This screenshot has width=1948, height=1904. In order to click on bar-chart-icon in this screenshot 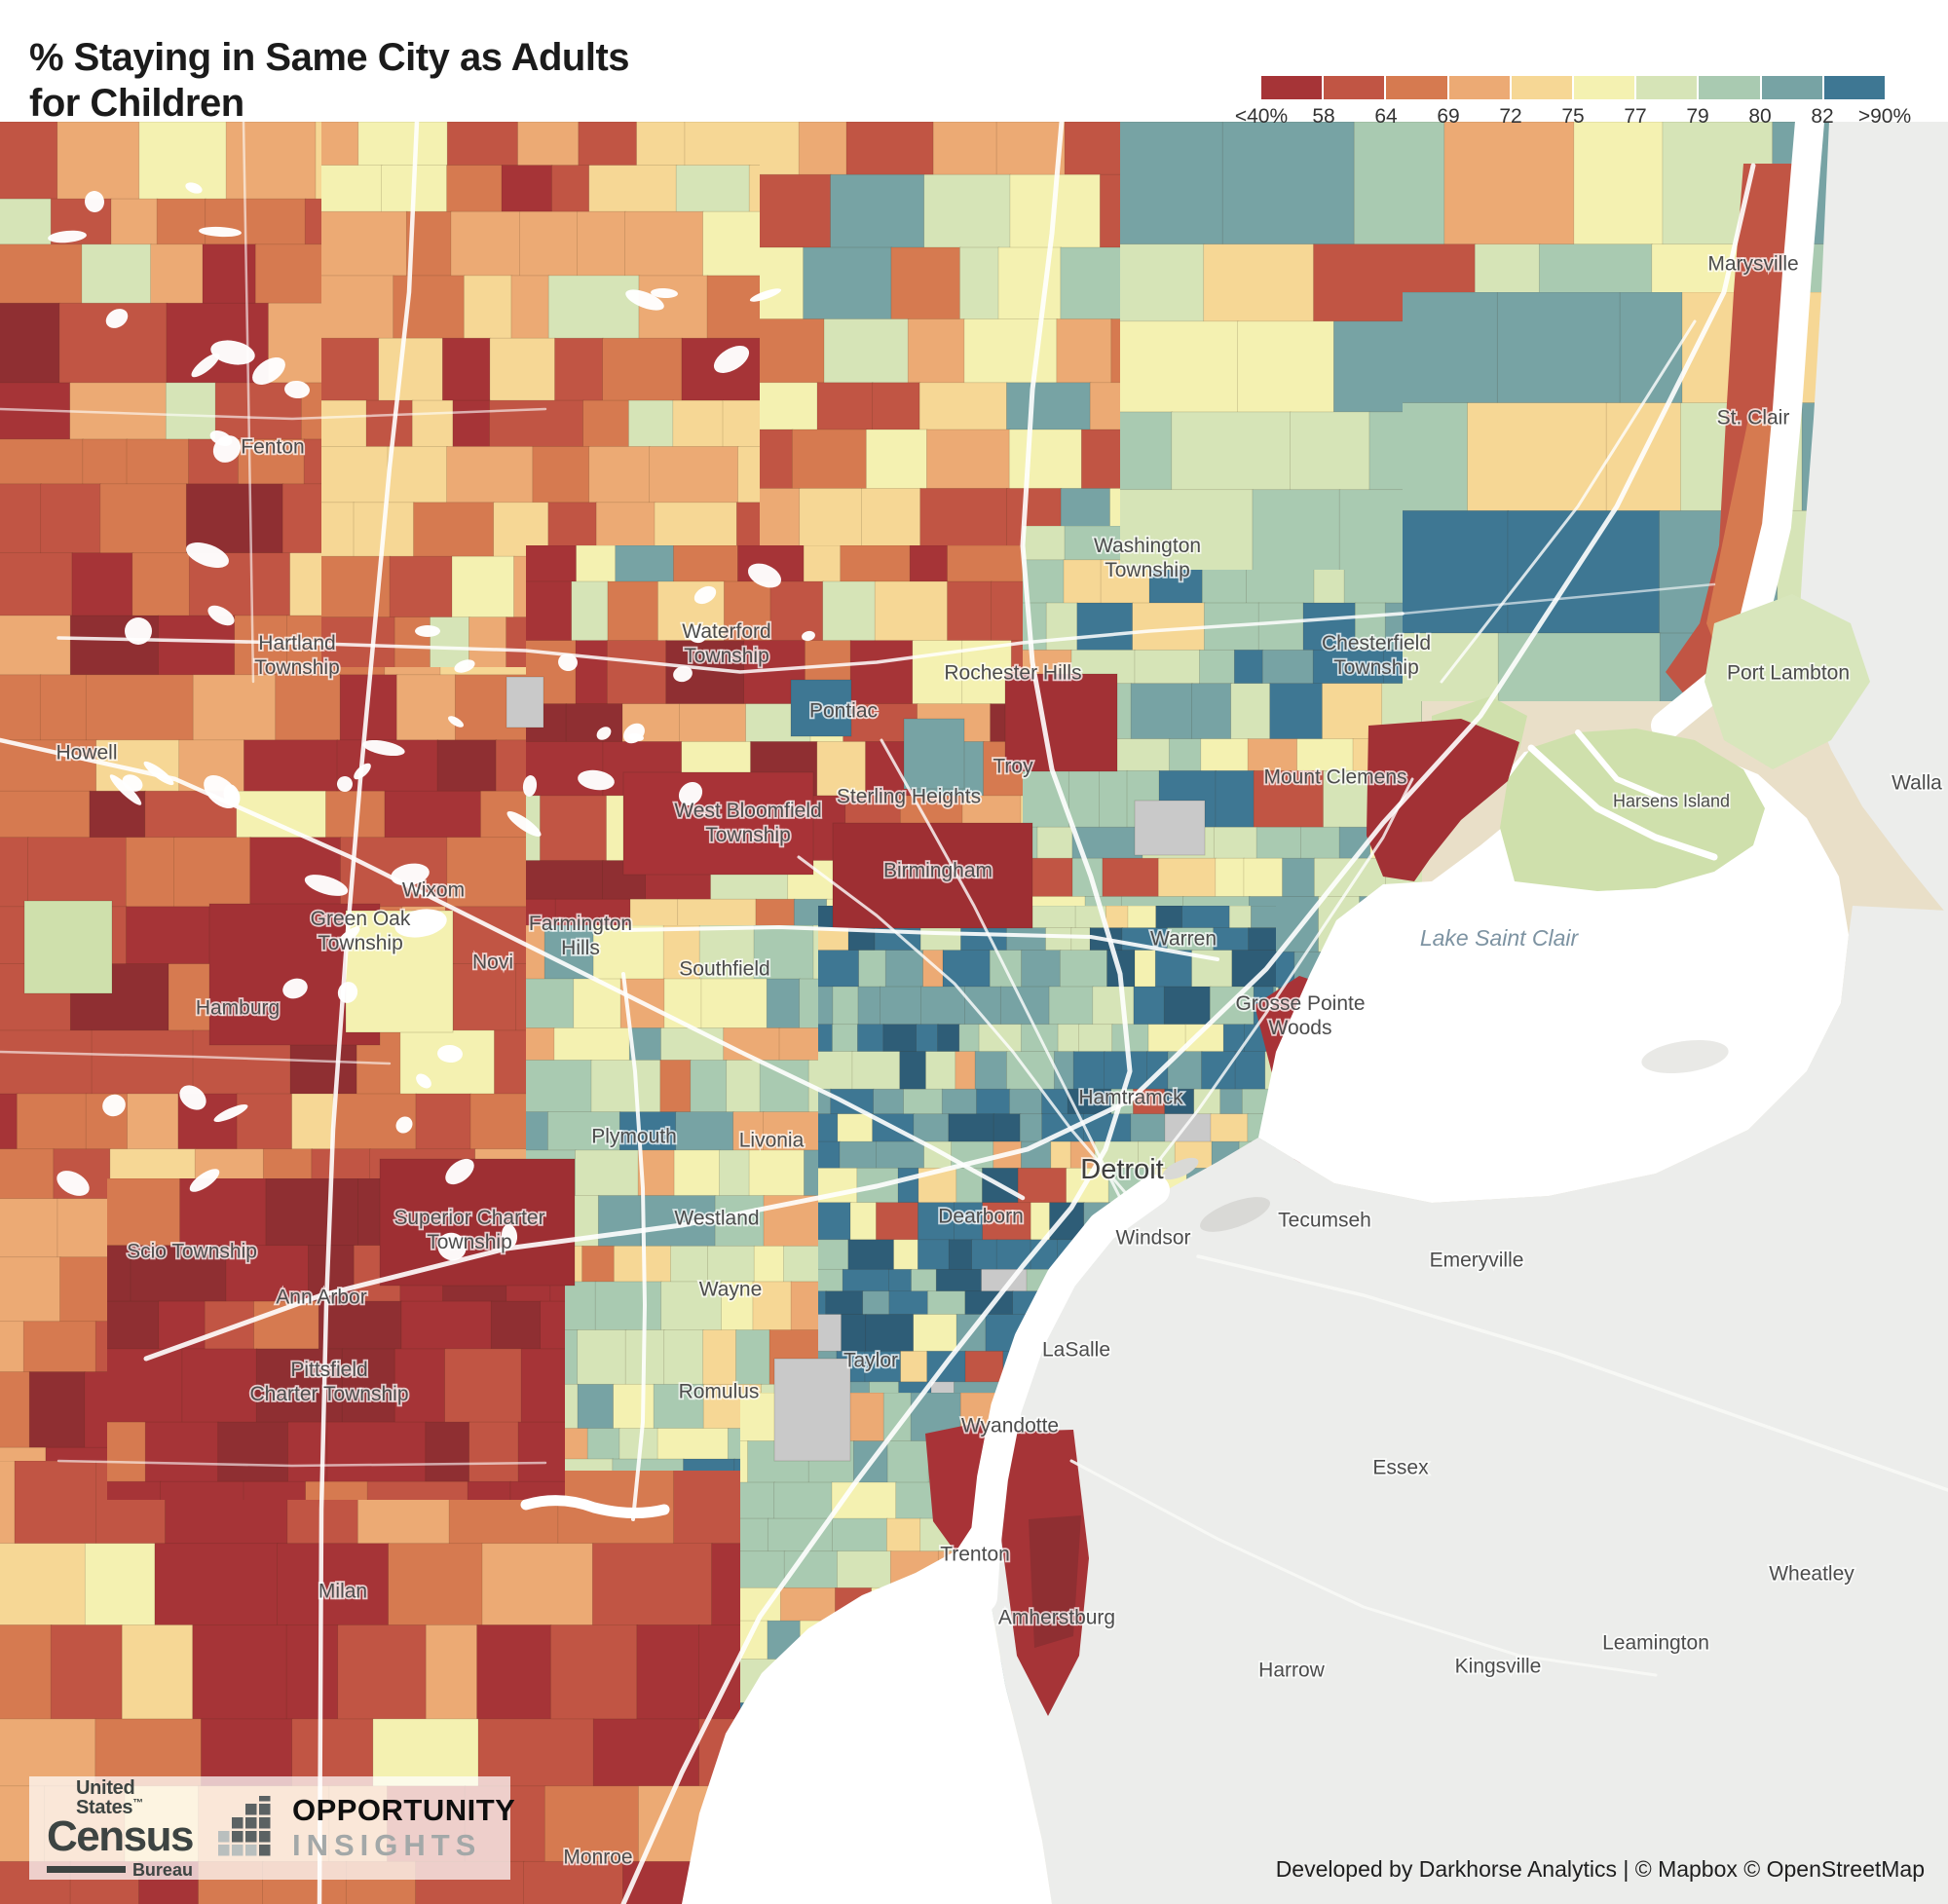, I will do `click(244, 1826)`.